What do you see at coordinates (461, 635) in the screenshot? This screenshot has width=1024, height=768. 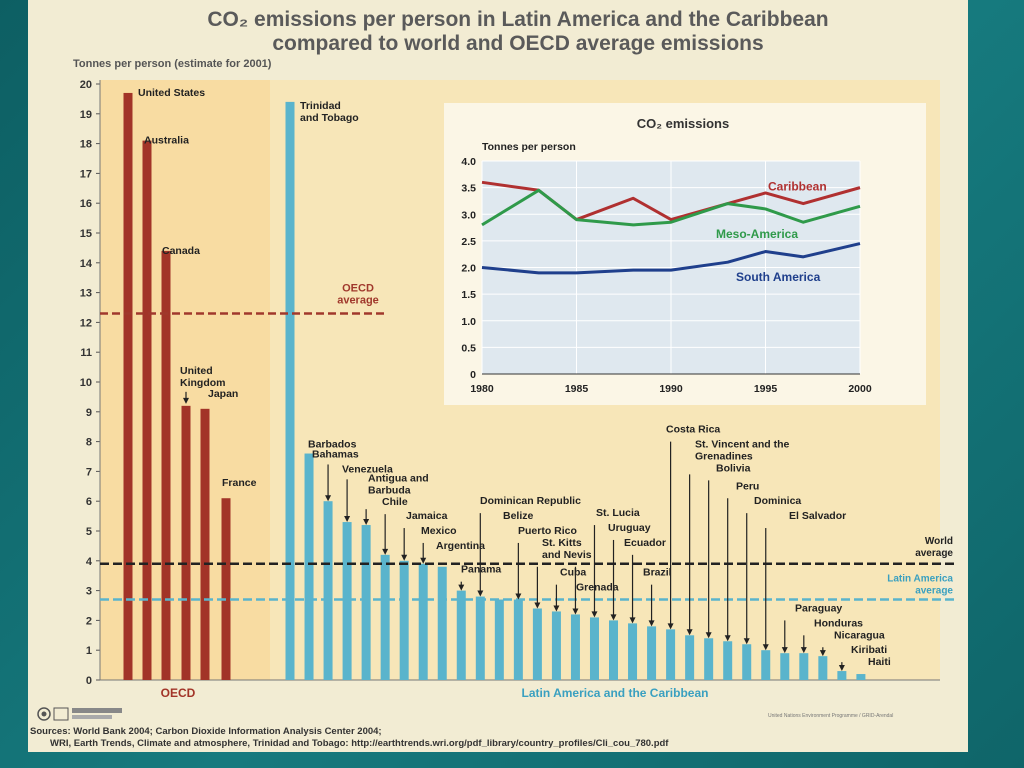 I see `bar-panama` at bounding box center [461, 635].